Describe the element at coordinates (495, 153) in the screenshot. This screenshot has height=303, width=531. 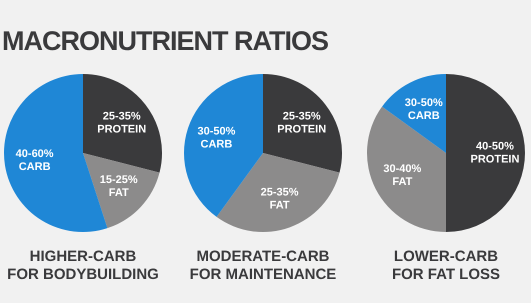
I see `slice-label: 40-50% PROTEIN` at that location.